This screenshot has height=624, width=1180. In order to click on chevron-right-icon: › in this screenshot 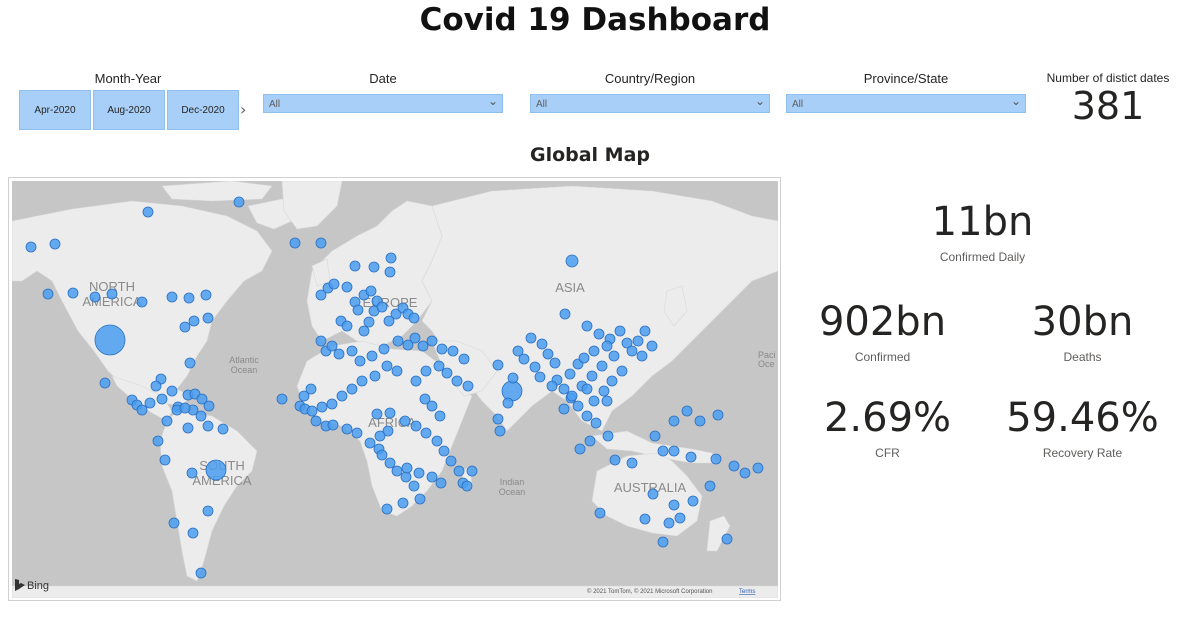, I will do `click(243, 109)`.